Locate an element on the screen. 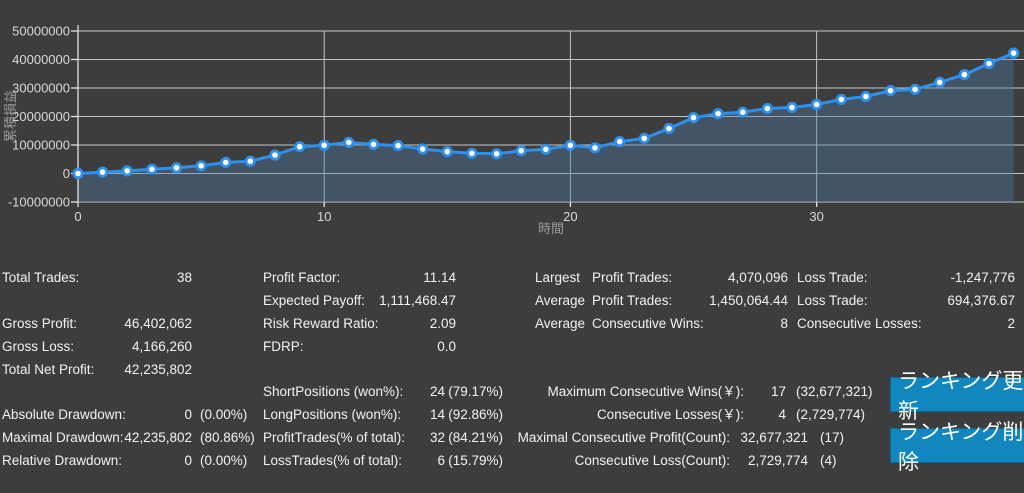 The height and width of the screenshot is (493, 1024). stat-label: Consecutive Wins: is located at coordinates (648, 323).